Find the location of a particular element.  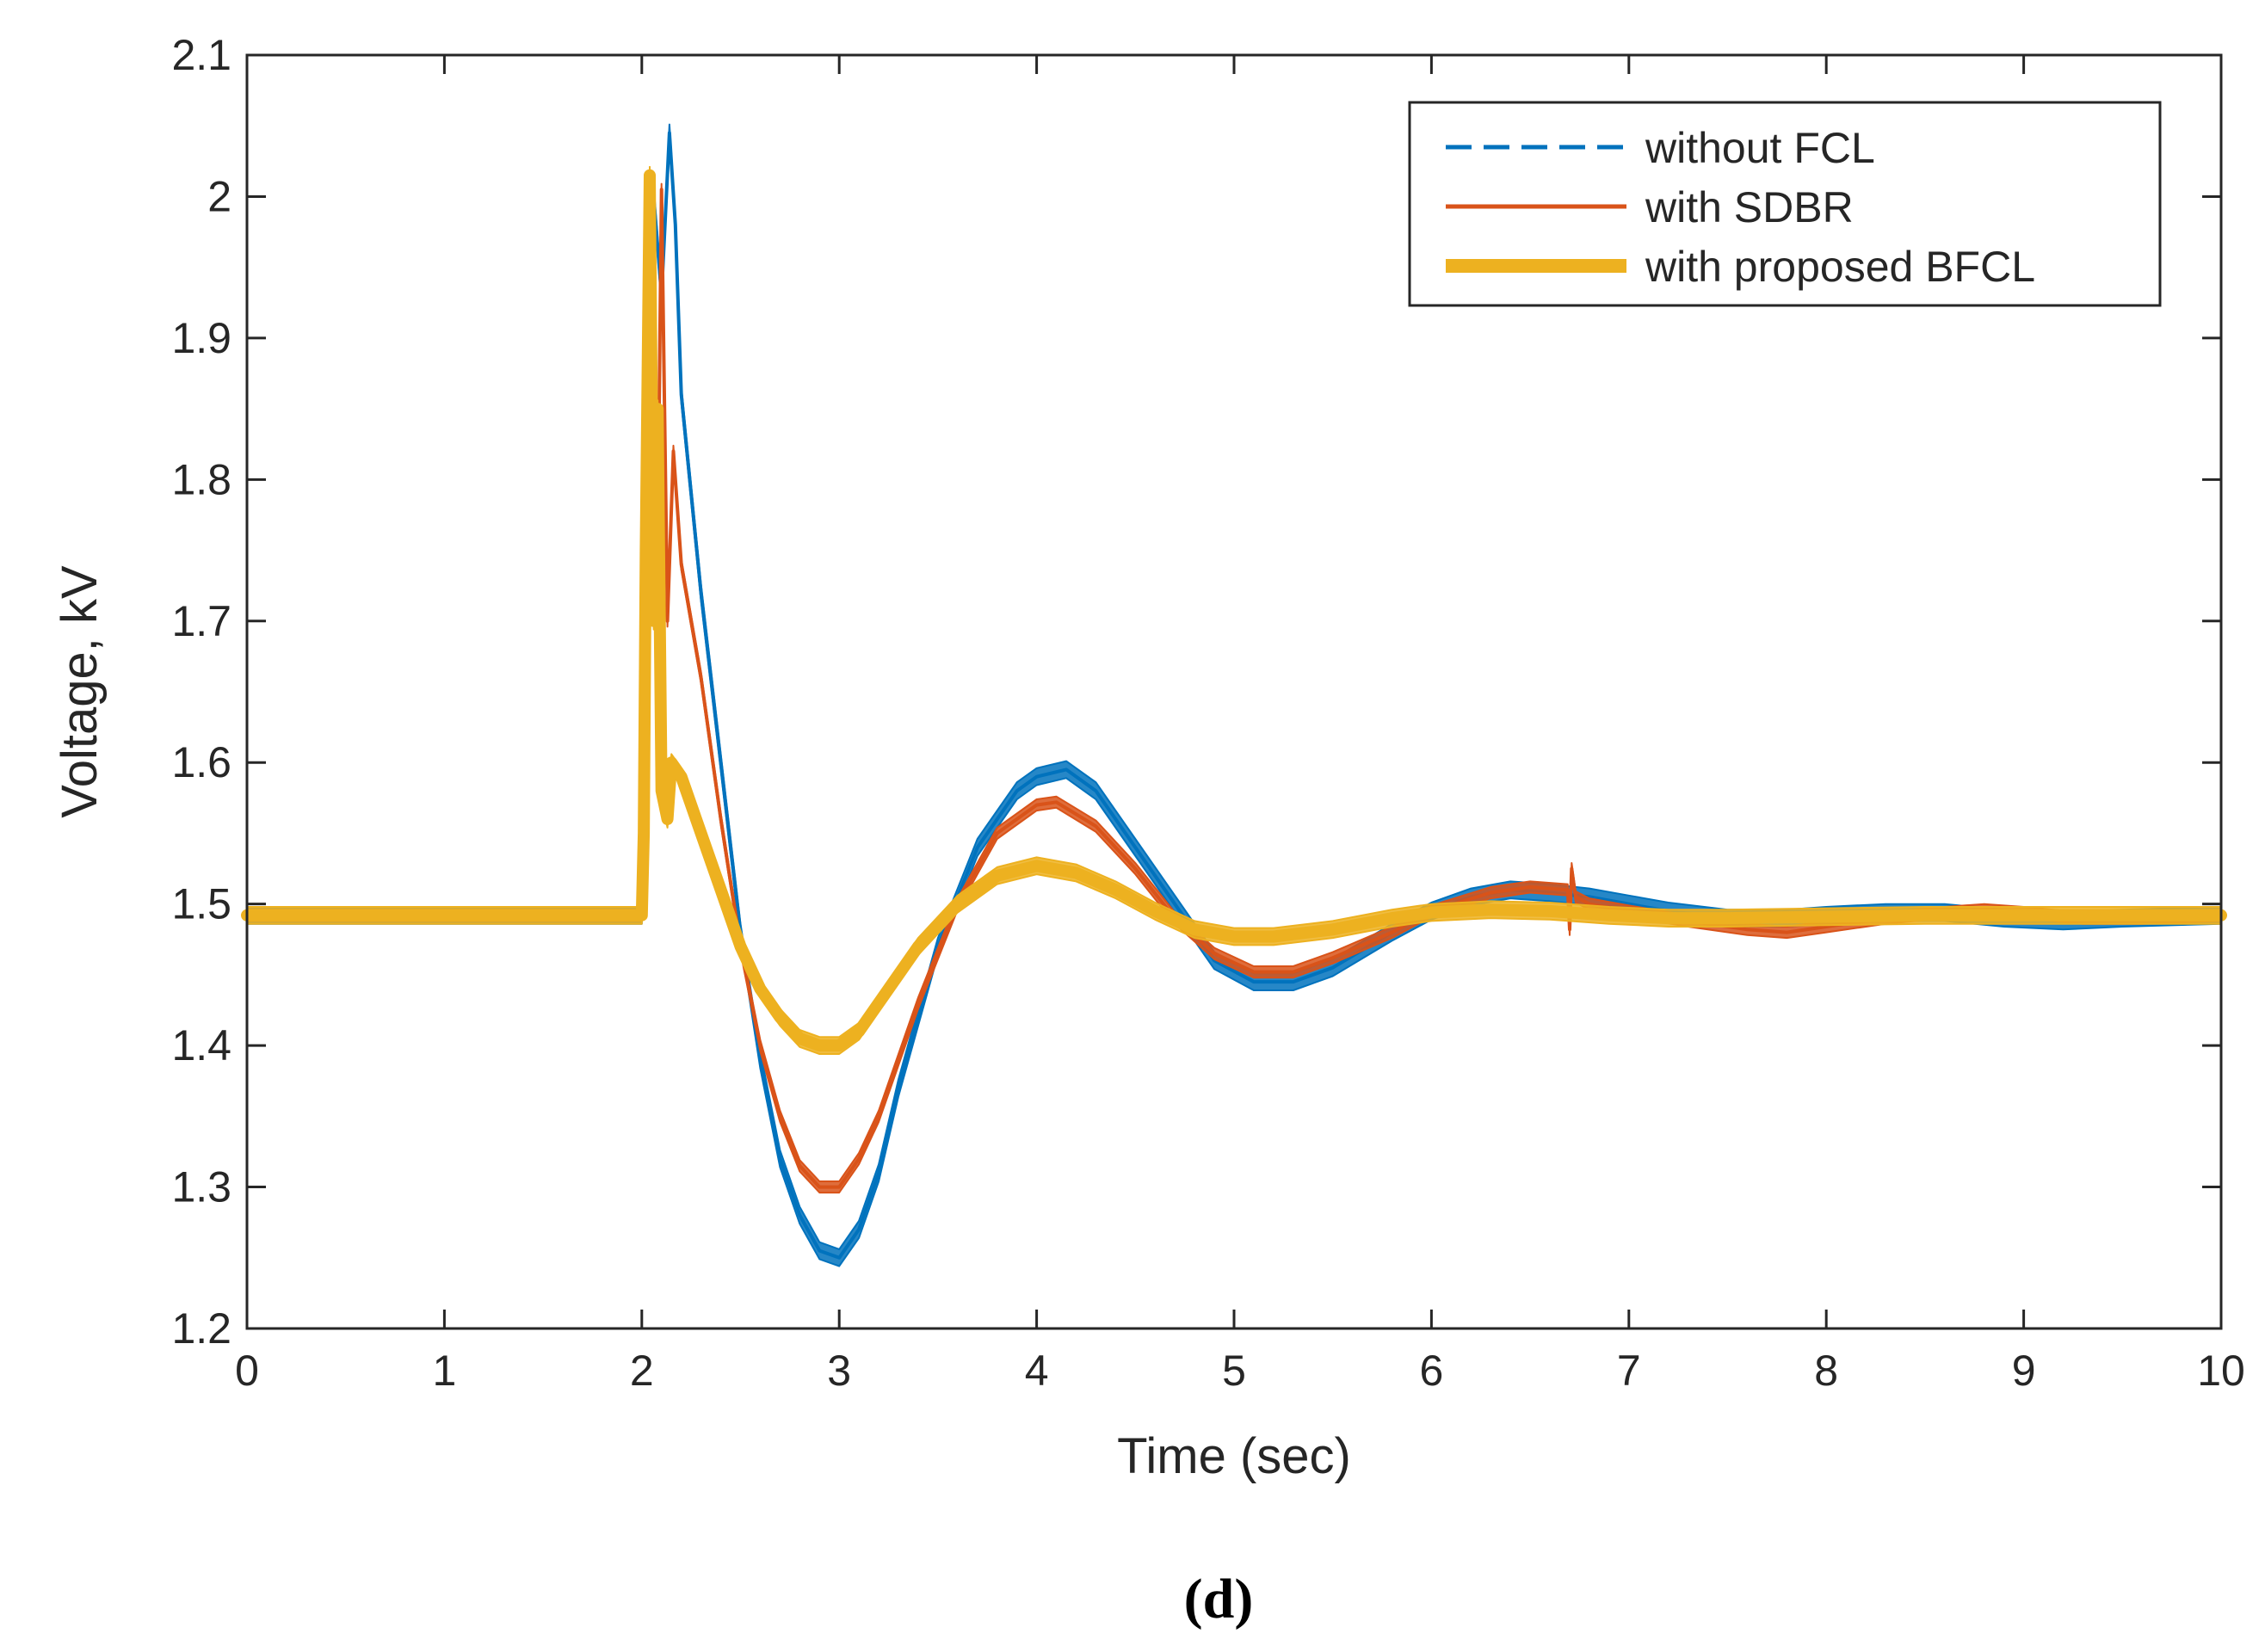

y-tick-label: 2 is located at coordinates (219, 196).